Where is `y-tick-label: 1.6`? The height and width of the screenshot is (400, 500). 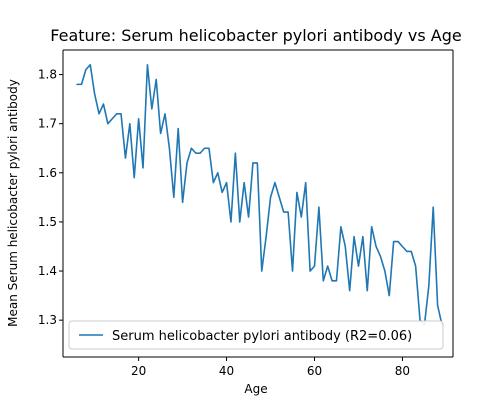
y-tick-label: 1.6 is located at coordinates (47, 173).